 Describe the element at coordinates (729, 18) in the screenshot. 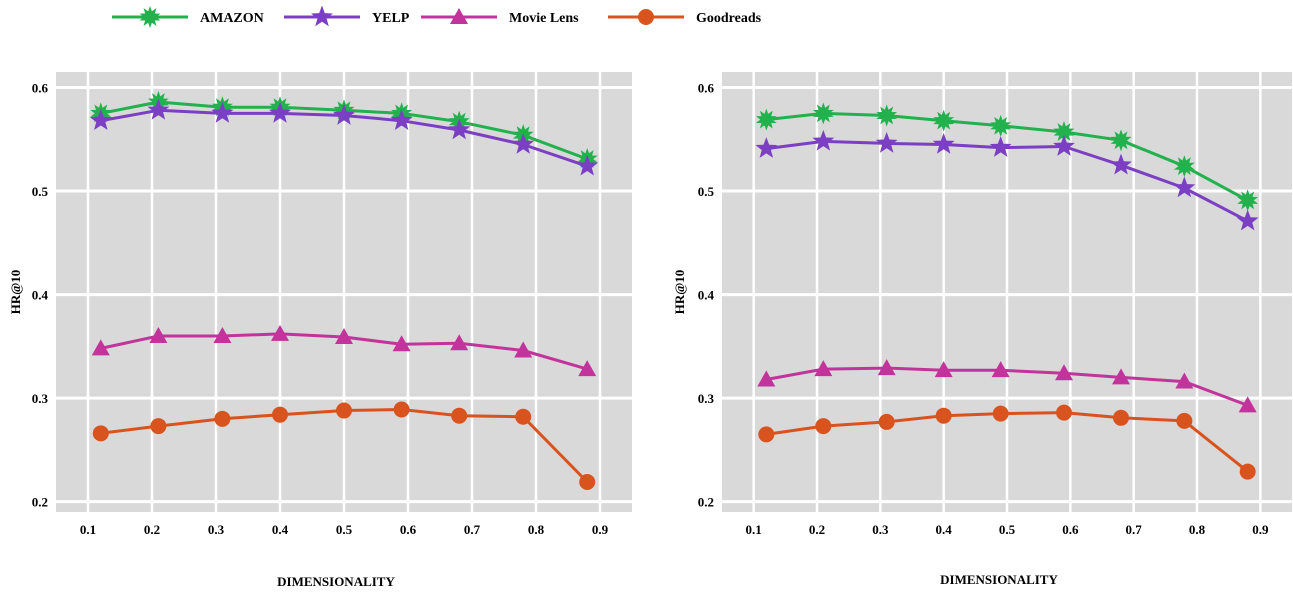

I see `legend-goodreads-label: Goodreads` at that location.